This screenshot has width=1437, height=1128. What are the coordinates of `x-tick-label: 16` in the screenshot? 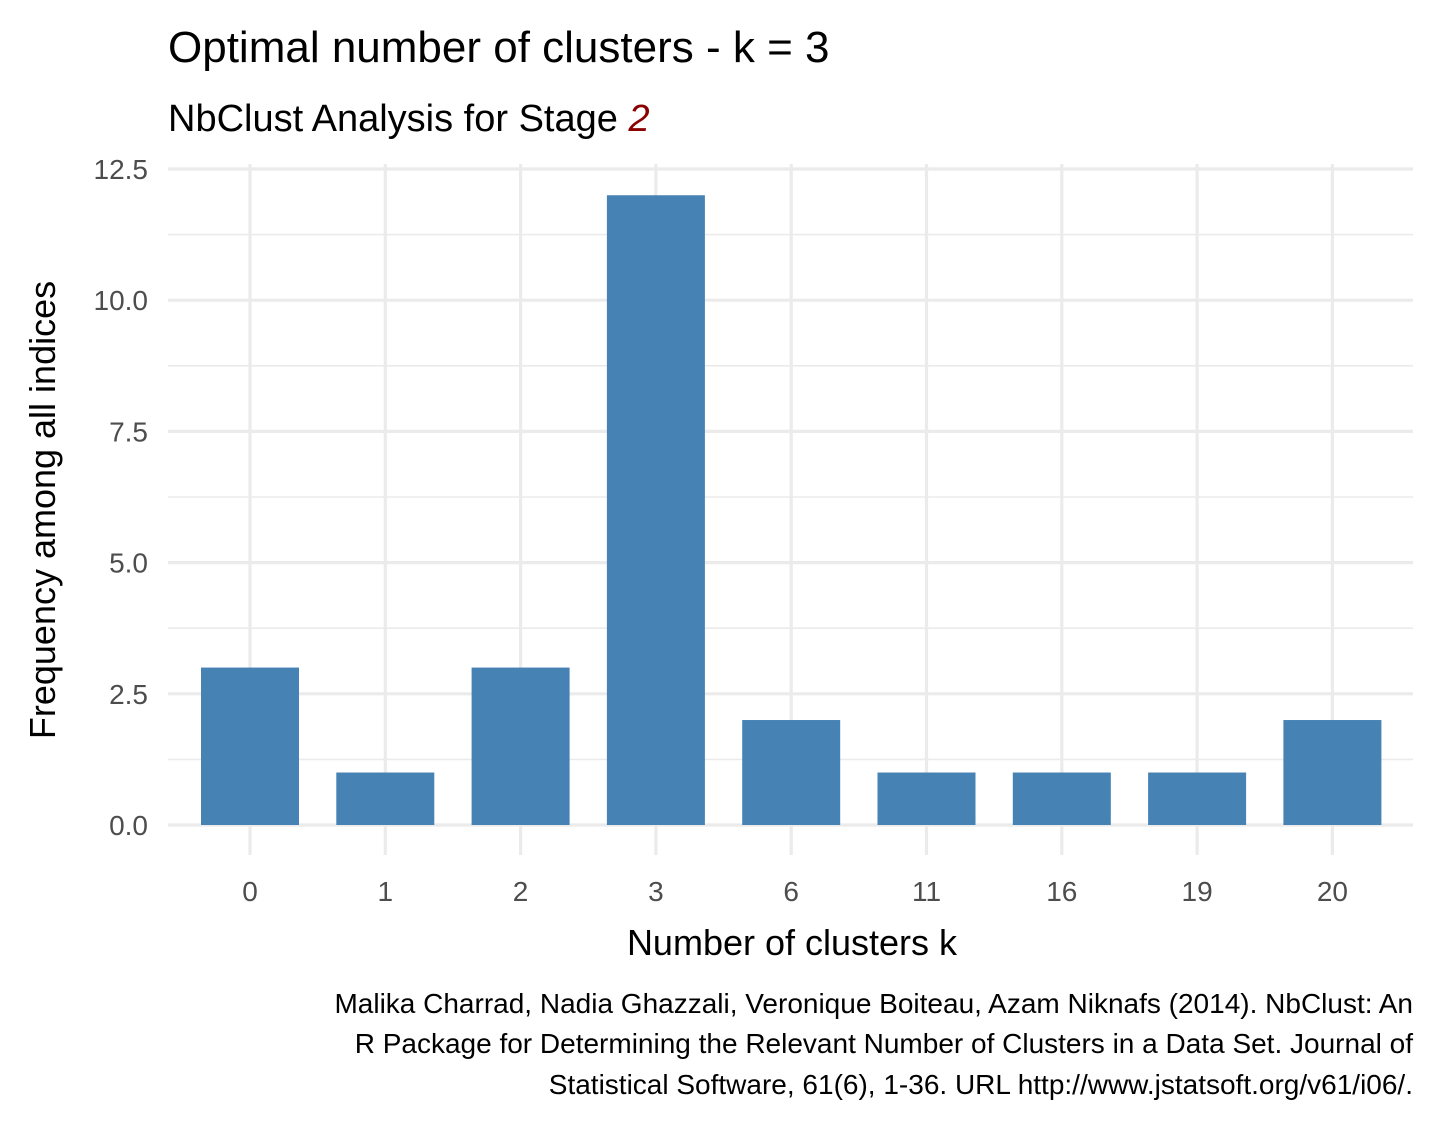 It's located at (1061, 891).